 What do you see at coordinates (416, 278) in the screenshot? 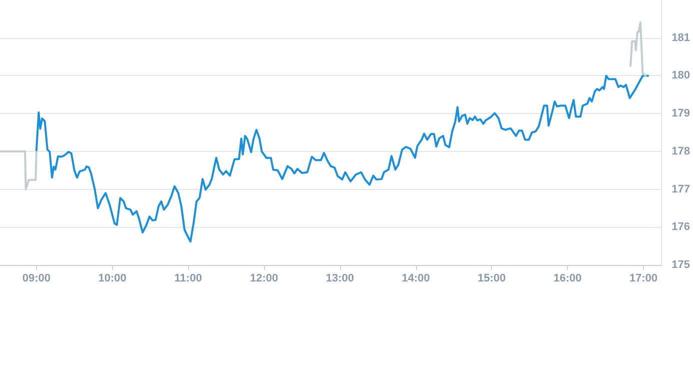
I see `x-tick-label: 14:00` at bounding box center [416, 278].